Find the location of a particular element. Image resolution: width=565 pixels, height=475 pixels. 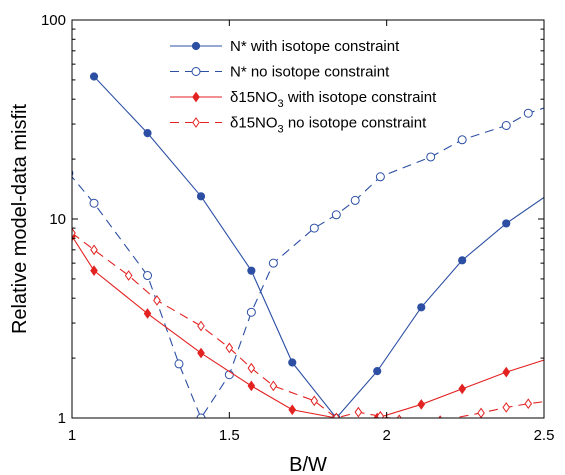

y-tick-label-1: 10 is located at coordinates (57, 219).